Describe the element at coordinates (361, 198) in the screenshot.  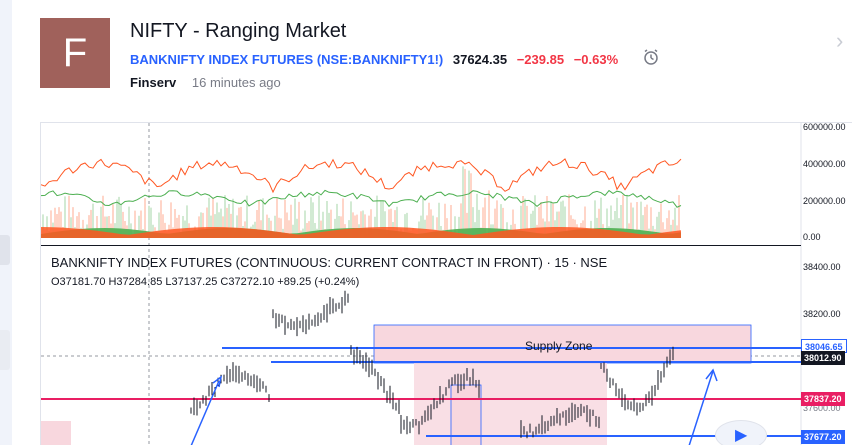
I see `indicator-line-green` at that location.